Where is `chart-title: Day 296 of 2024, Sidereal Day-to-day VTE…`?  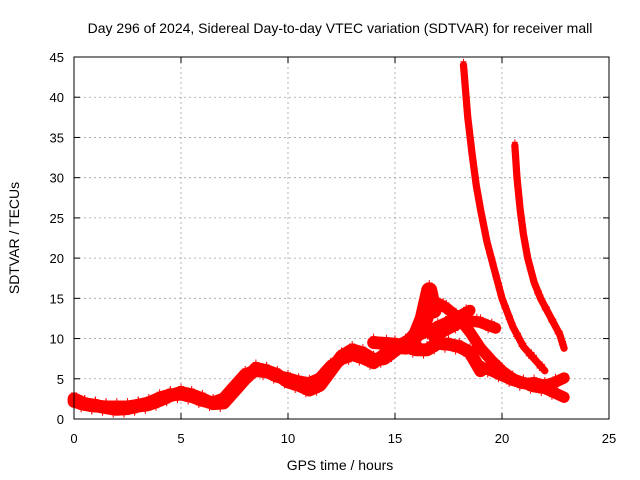 chart-title: Day 296 of 2024, Sidereal Day-to-day VTE… is located at coordinates (340, 28).